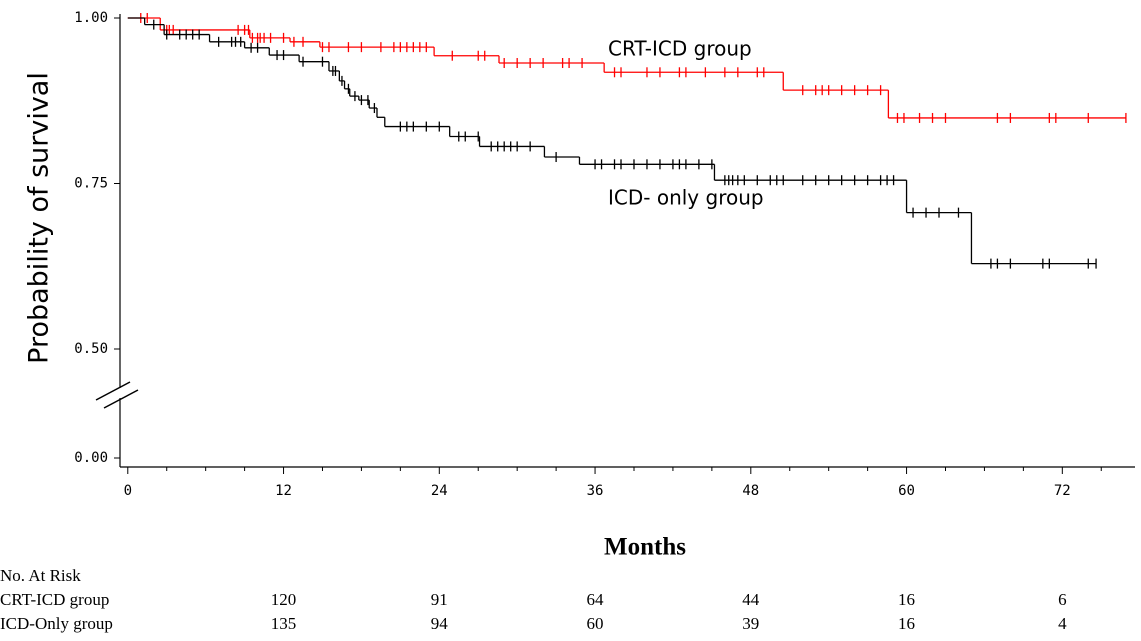  What do you see at coordinates (645, 547) in the screenshot?
I see `x-axis-label: Months` at bounding box center [645, 547].